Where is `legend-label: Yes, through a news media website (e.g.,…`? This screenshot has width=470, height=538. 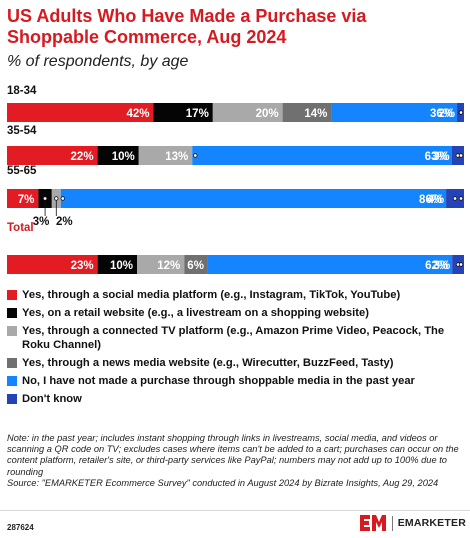
legend-label: Yes, through a news media website (e.g.,… is located at coordinates (208, 363).